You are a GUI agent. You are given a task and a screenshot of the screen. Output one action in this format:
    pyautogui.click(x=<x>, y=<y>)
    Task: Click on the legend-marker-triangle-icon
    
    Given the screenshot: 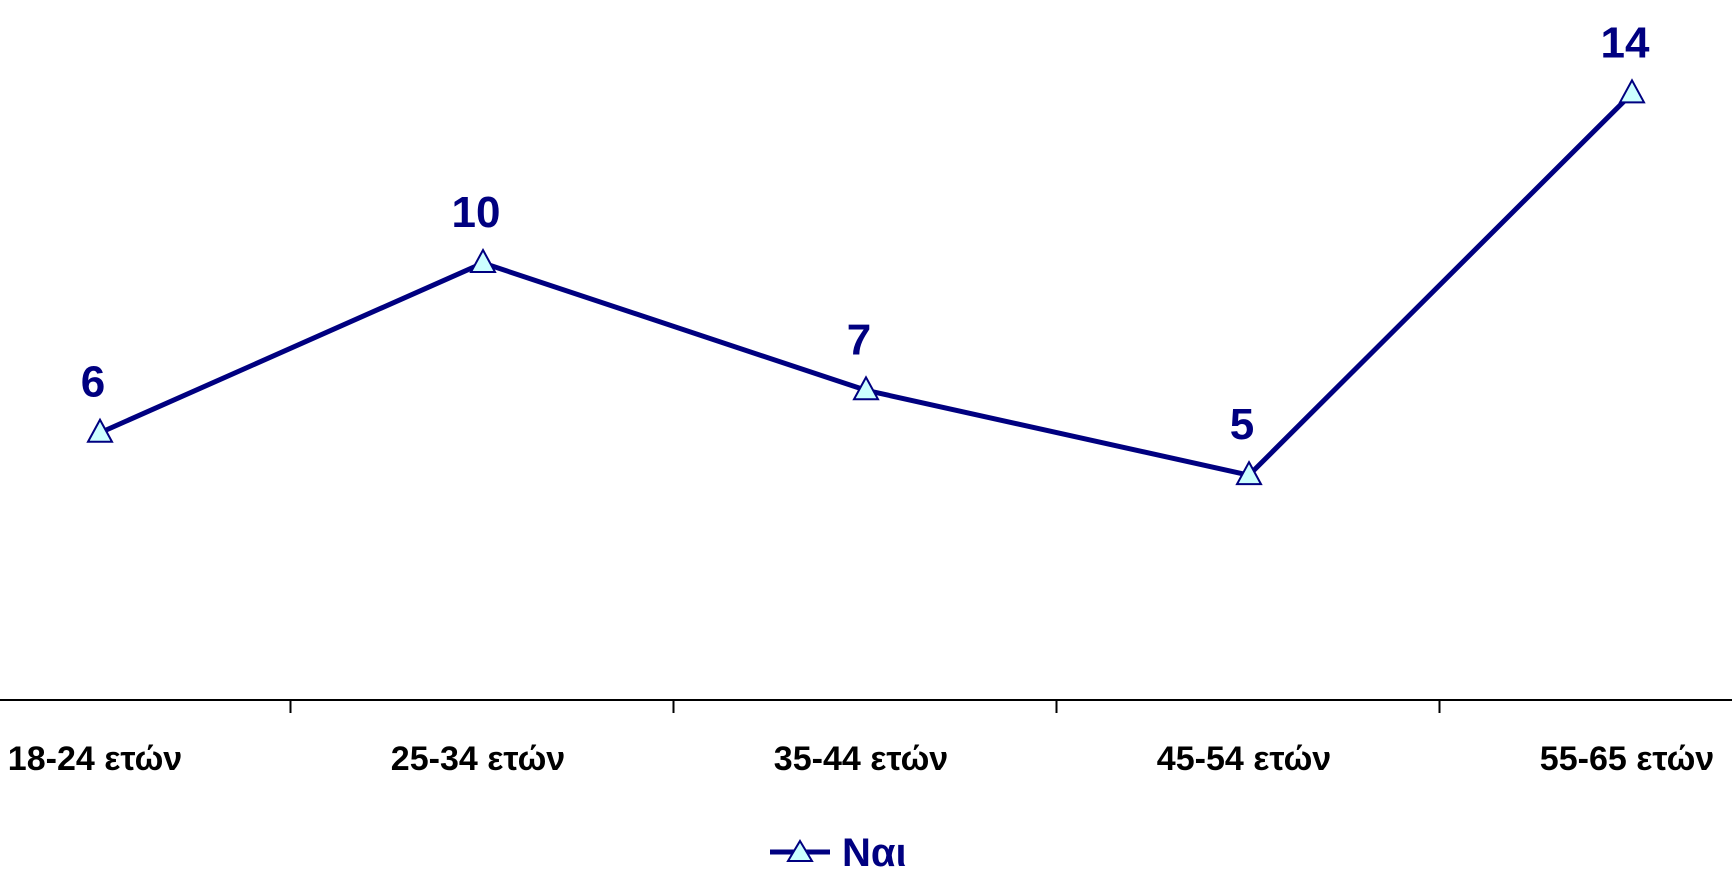 What is the action you would take?
    pyautogui.click(x=800, y=850)
    